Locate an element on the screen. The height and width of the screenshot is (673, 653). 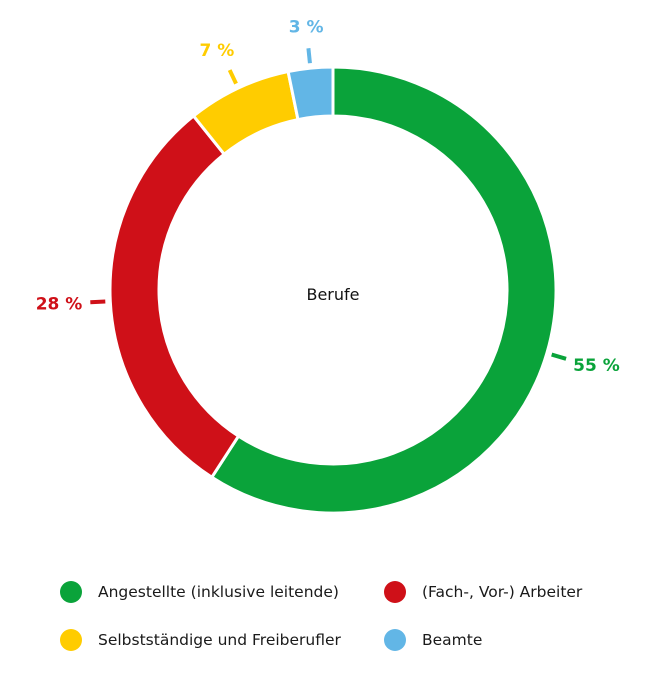
value-label-beamte: 3 % is located at coordinates (306, 27).